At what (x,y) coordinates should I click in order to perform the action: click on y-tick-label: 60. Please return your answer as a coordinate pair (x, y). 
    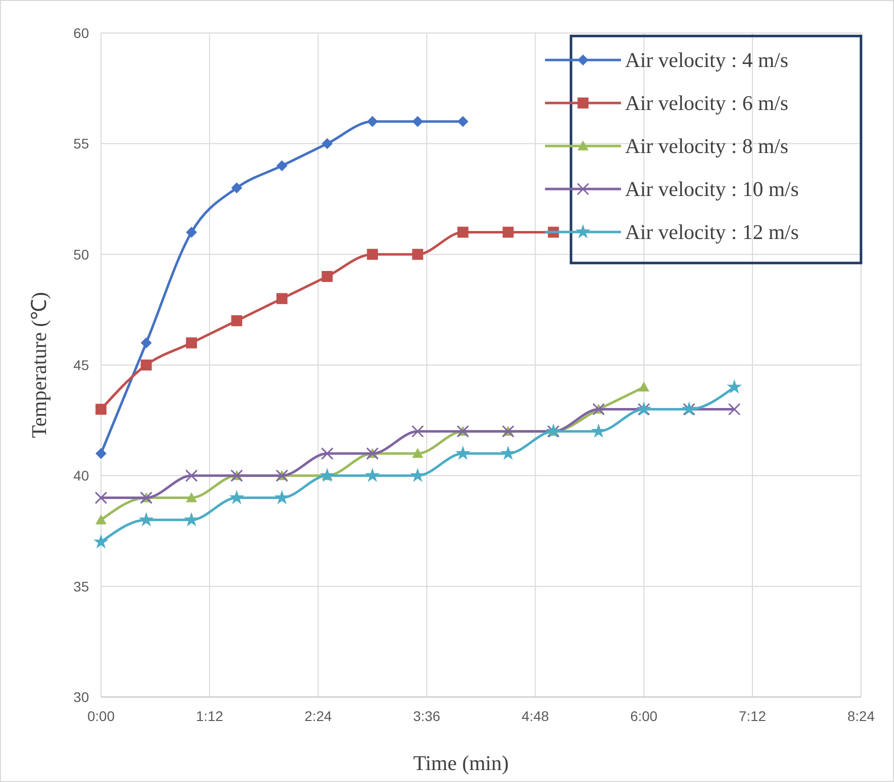
    Looking at the image, I should click on (81, 33).